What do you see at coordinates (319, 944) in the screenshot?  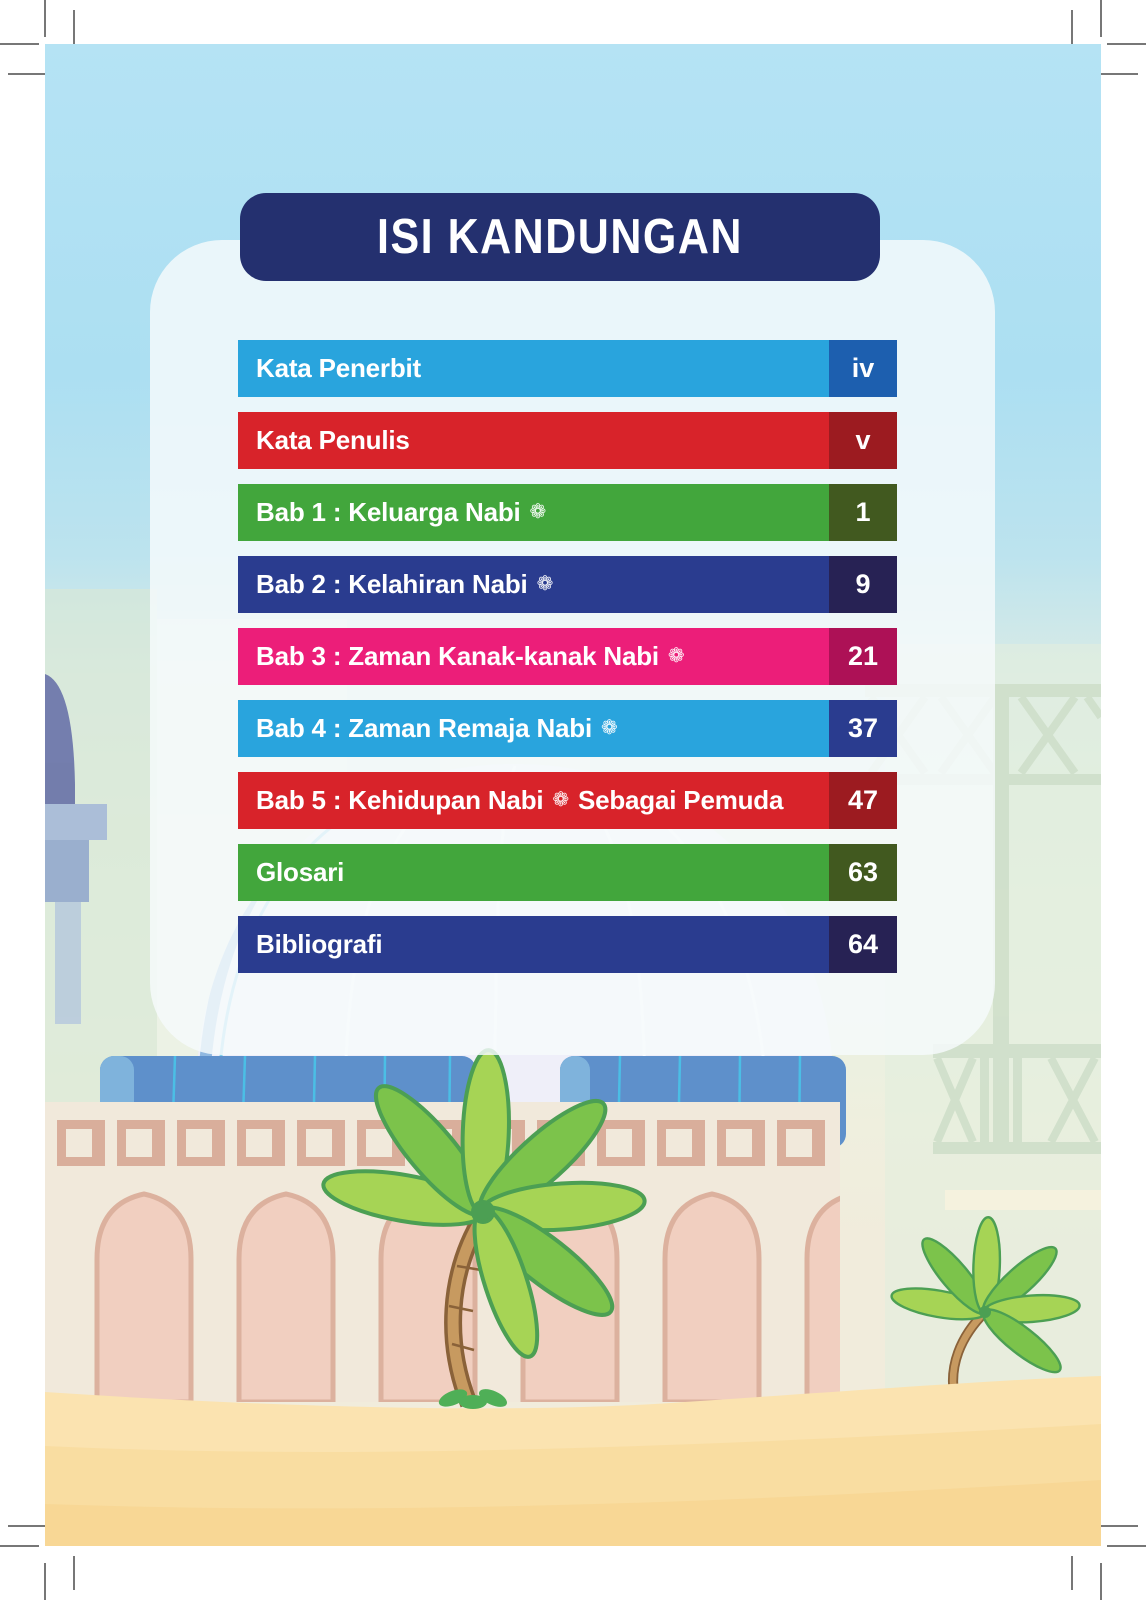 I see `toc-entry-text-pre: Bibliografi` at bounding box center [319, 944].